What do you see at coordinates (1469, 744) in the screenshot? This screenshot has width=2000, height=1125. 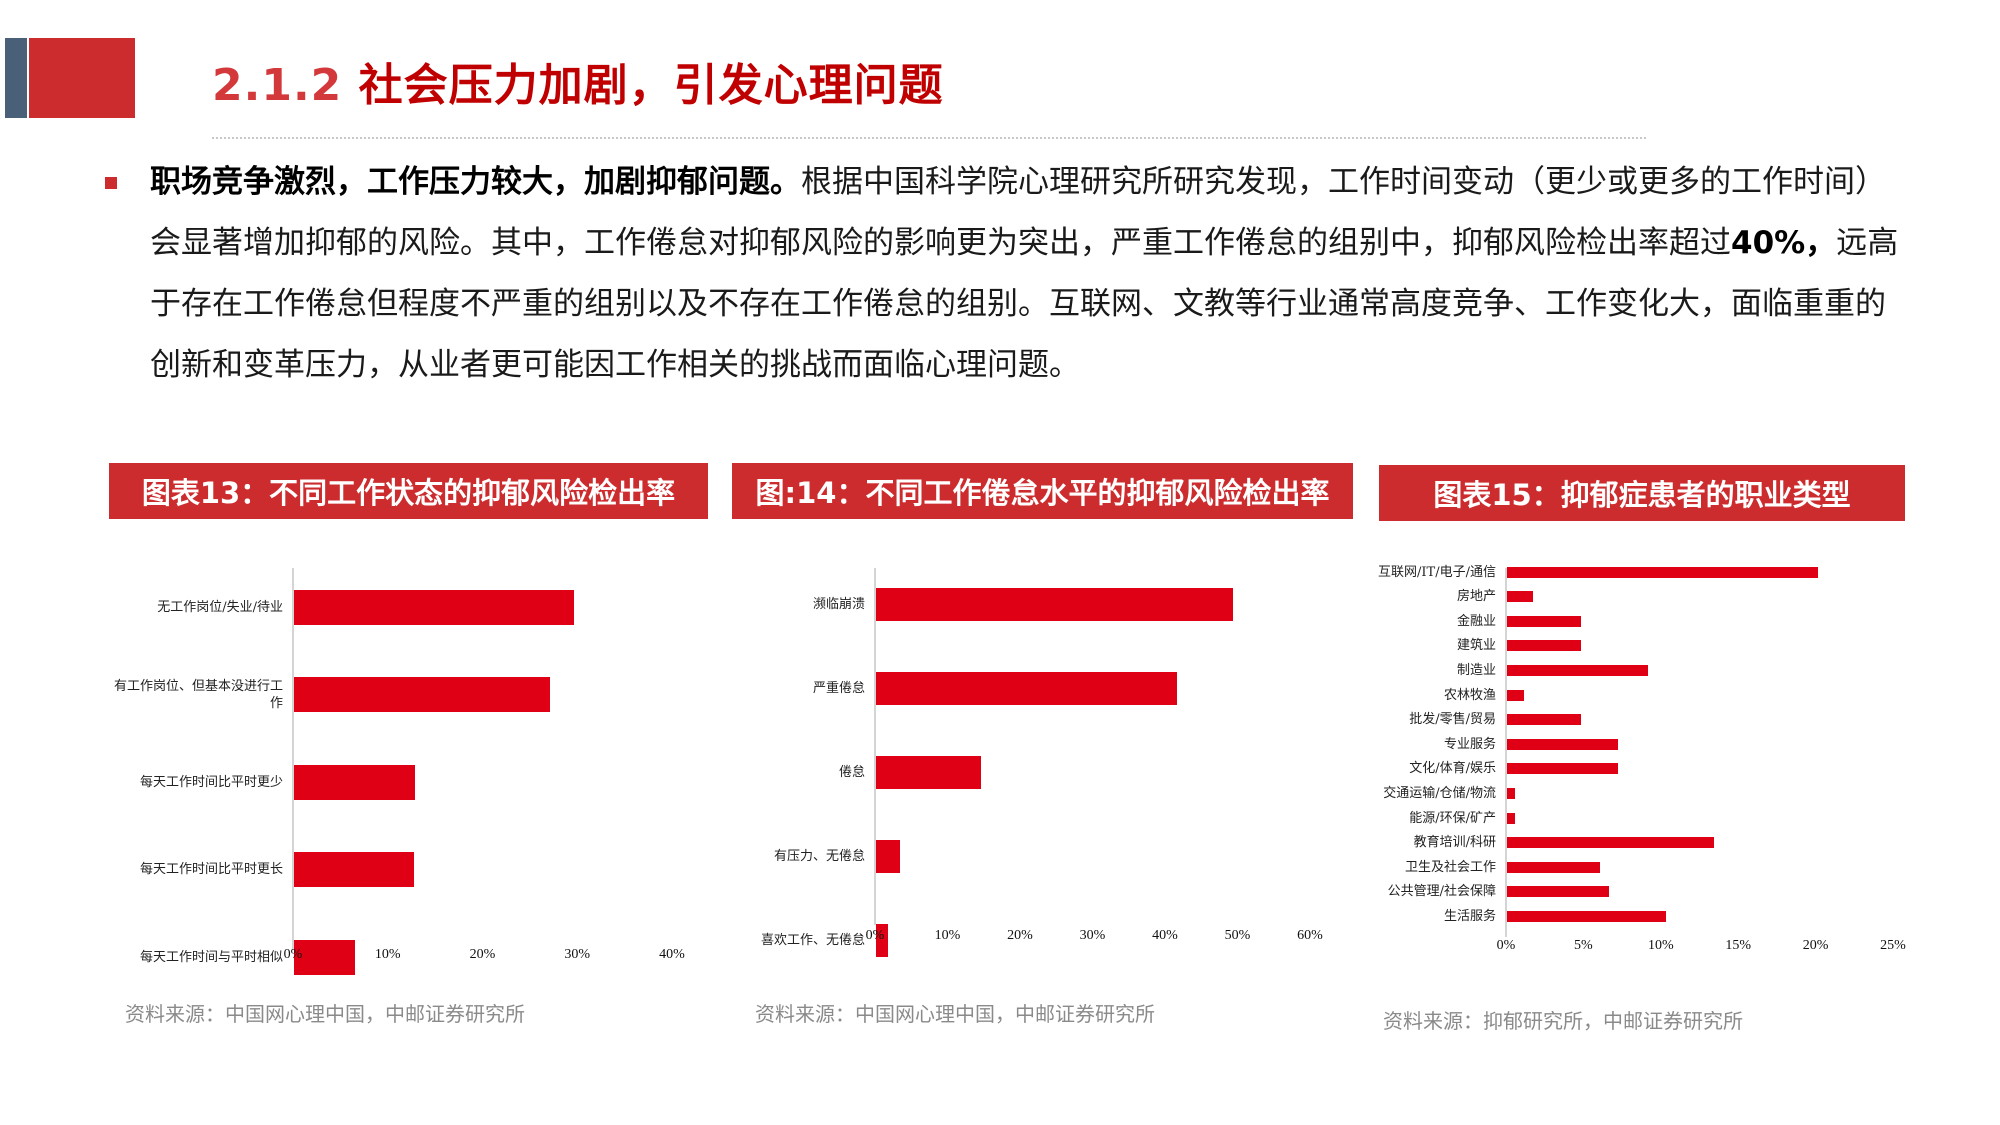 I see `category-label: 专业服务` at bounding box center [1469, 744].